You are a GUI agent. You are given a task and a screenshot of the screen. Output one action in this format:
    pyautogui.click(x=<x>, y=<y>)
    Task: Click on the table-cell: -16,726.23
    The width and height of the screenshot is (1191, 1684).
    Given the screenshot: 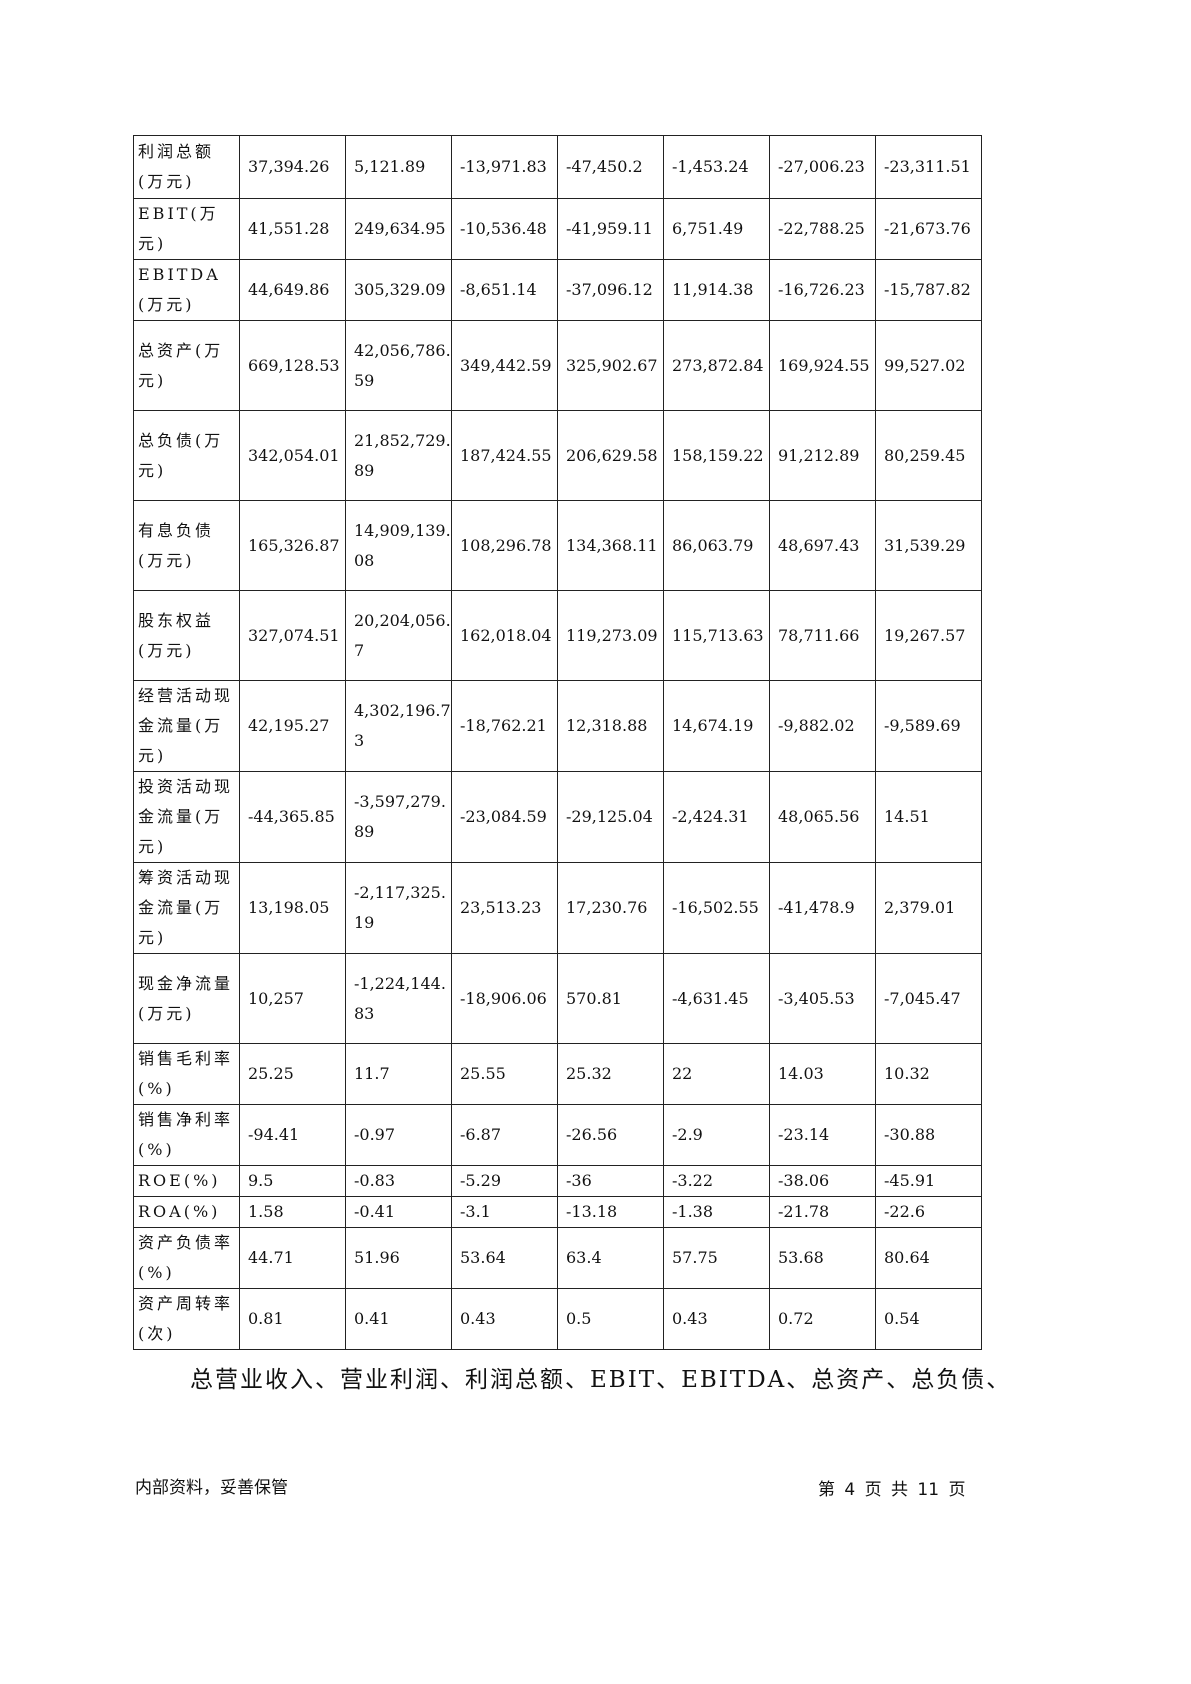 What is the action you would take?
    pyautogui.click(x=822, y=290)
    